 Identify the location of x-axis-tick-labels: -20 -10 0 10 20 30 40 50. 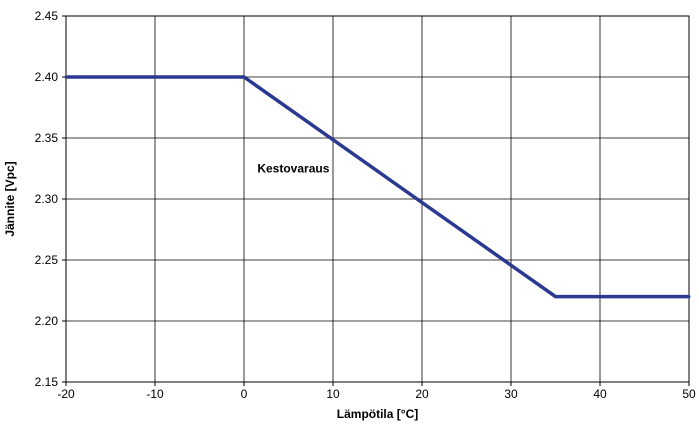
(376, 394).